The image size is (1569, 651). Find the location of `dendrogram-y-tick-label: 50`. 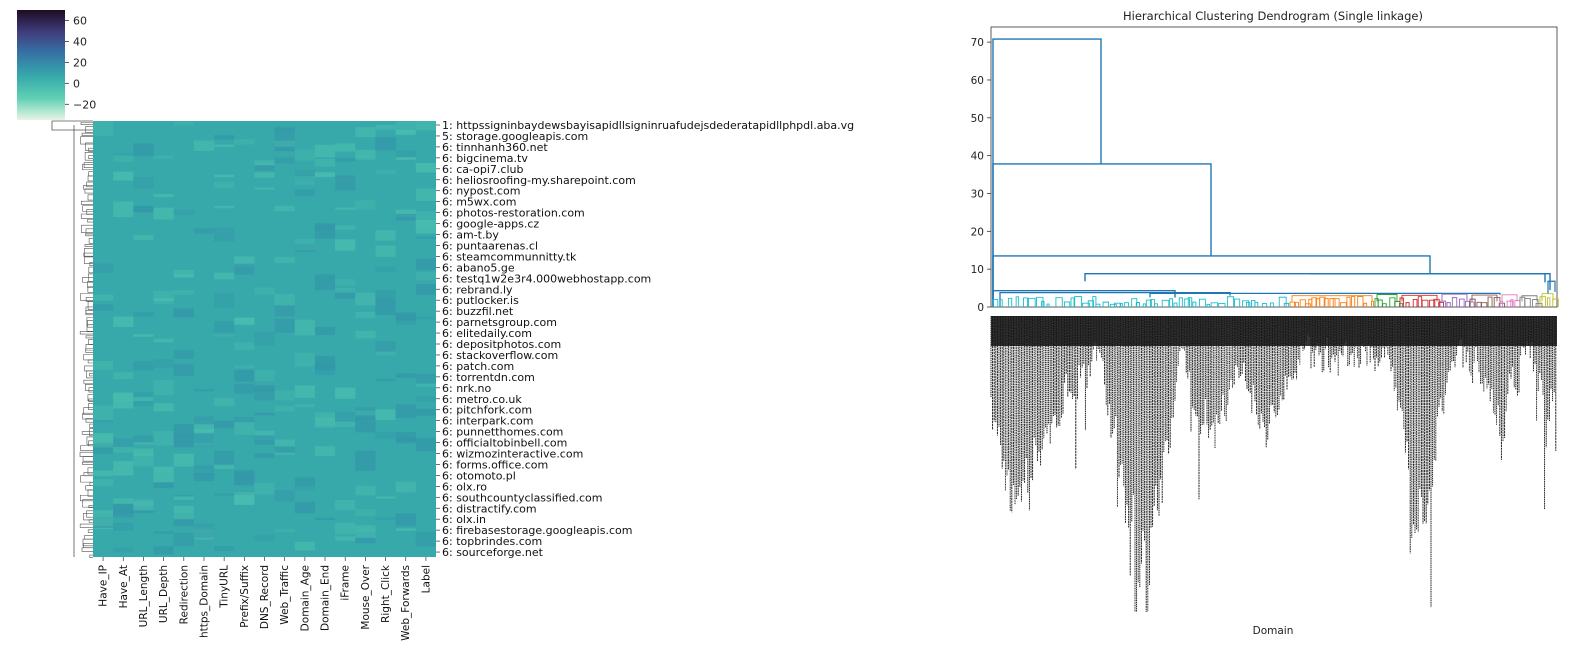

dendrogram-y-tick-label: 50 is located at coordinates (977, 119).